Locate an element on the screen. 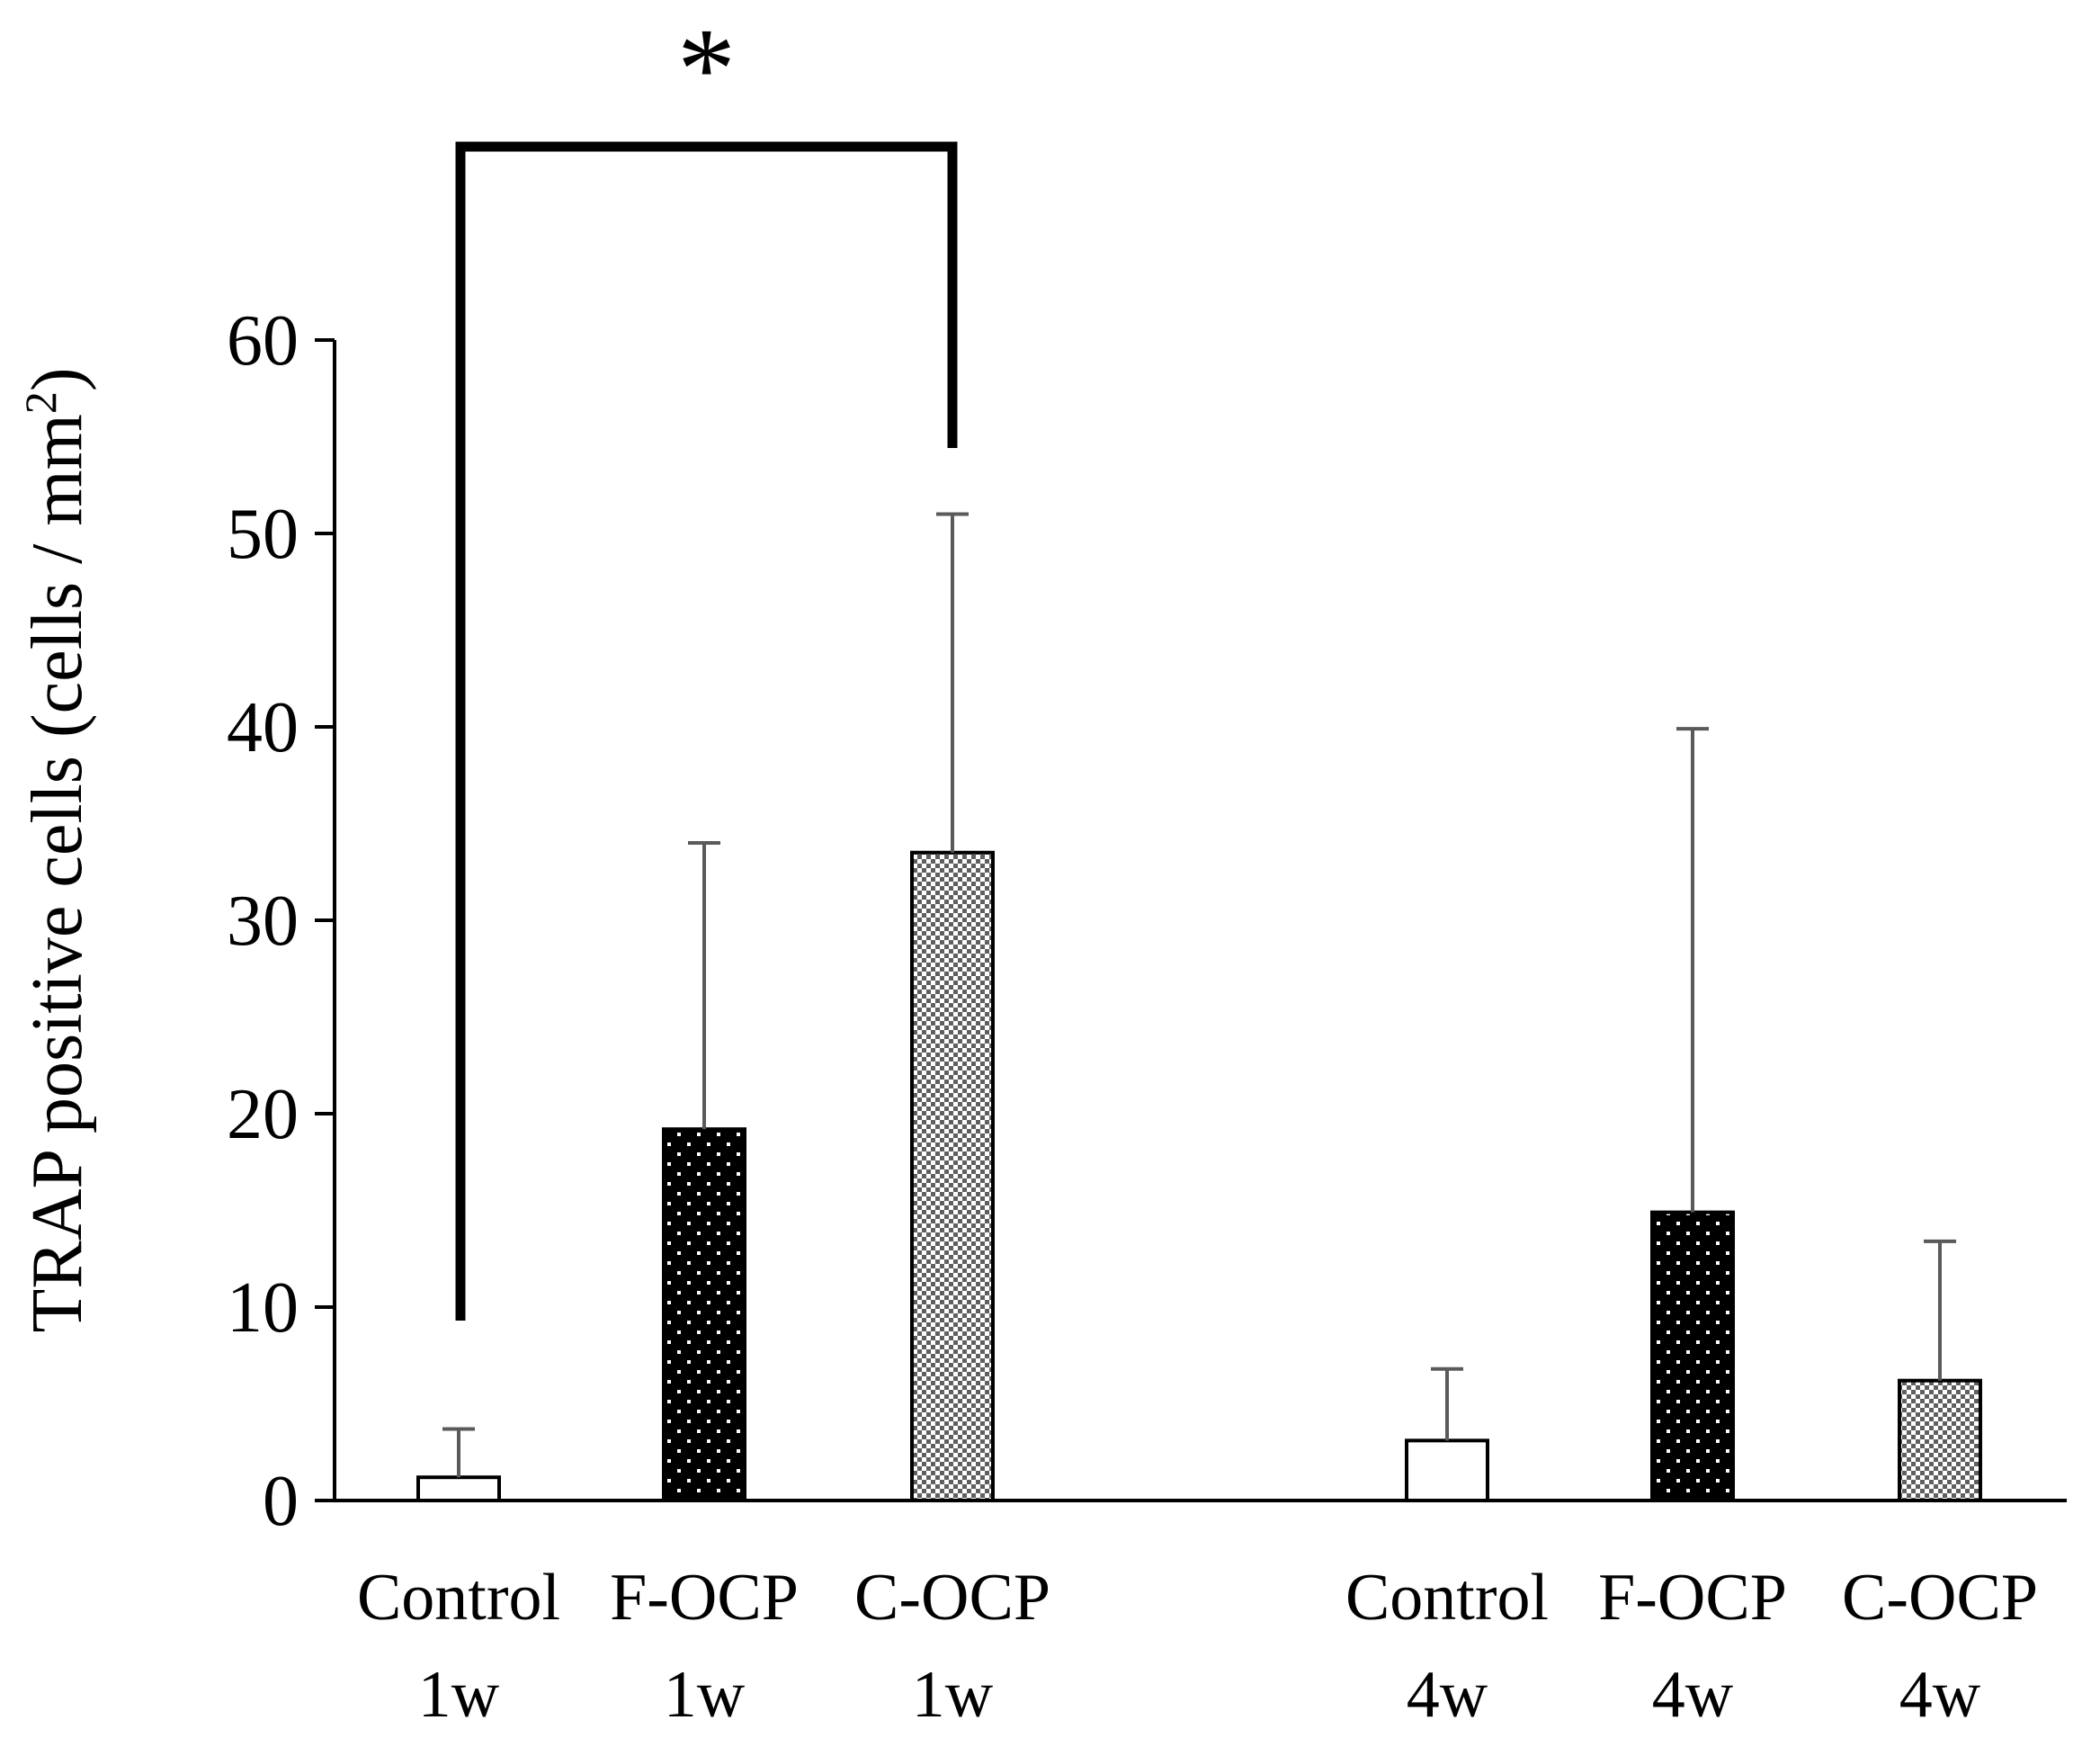  y-tick-label: 20 is located at coordinates (263, 1114).